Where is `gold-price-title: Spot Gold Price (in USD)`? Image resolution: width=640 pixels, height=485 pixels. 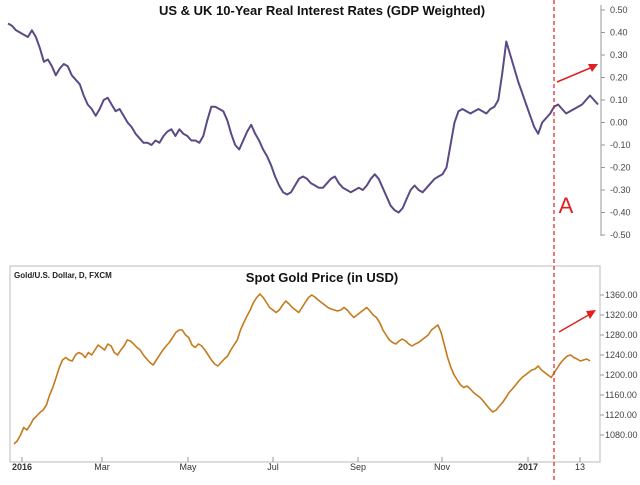
gold-price-title: Spot Gold Price (in USD) is located at coordinates (322, 277).